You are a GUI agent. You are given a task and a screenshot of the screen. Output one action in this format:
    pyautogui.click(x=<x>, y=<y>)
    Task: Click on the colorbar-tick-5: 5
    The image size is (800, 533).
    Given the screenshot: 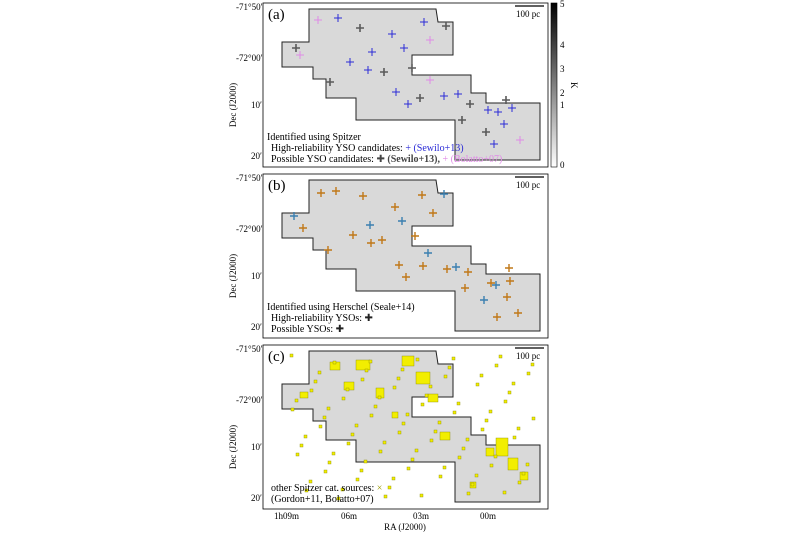 What is the action you would take?
    pyautogui.click(x=562, y=4)
    